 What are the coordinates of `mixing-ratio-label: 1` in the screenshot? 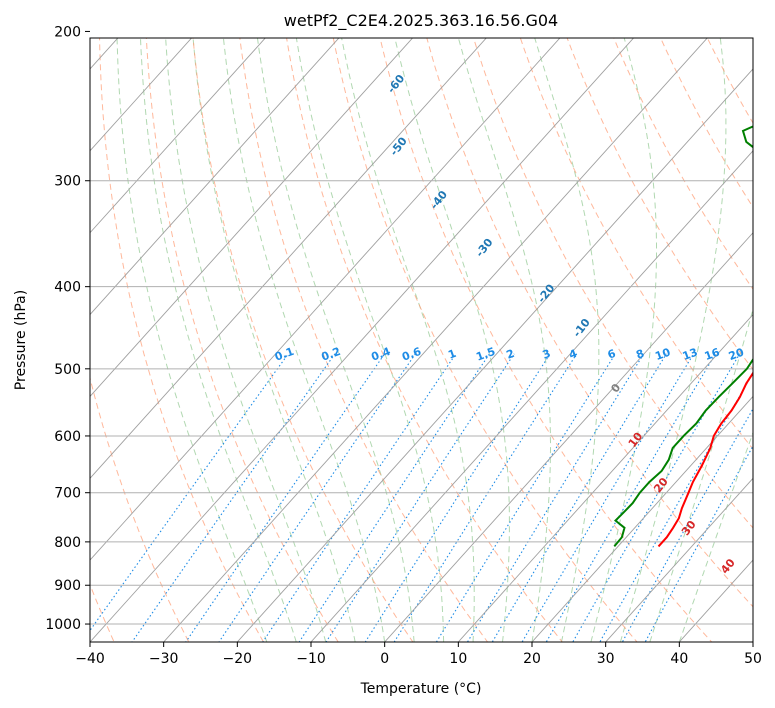 It's located at (452, 354).